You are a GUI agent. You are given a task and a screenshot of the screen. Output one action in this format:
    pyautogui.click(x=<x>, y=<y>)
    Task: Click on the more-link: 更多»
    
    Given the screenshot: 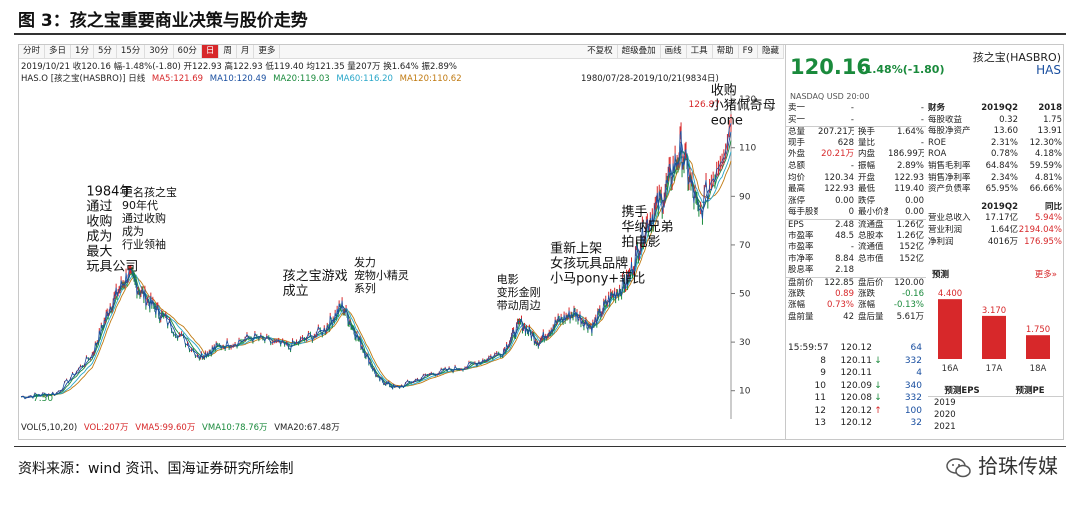 What is the action you would take?
    pyautogui.click(x=1045, y=275)
    